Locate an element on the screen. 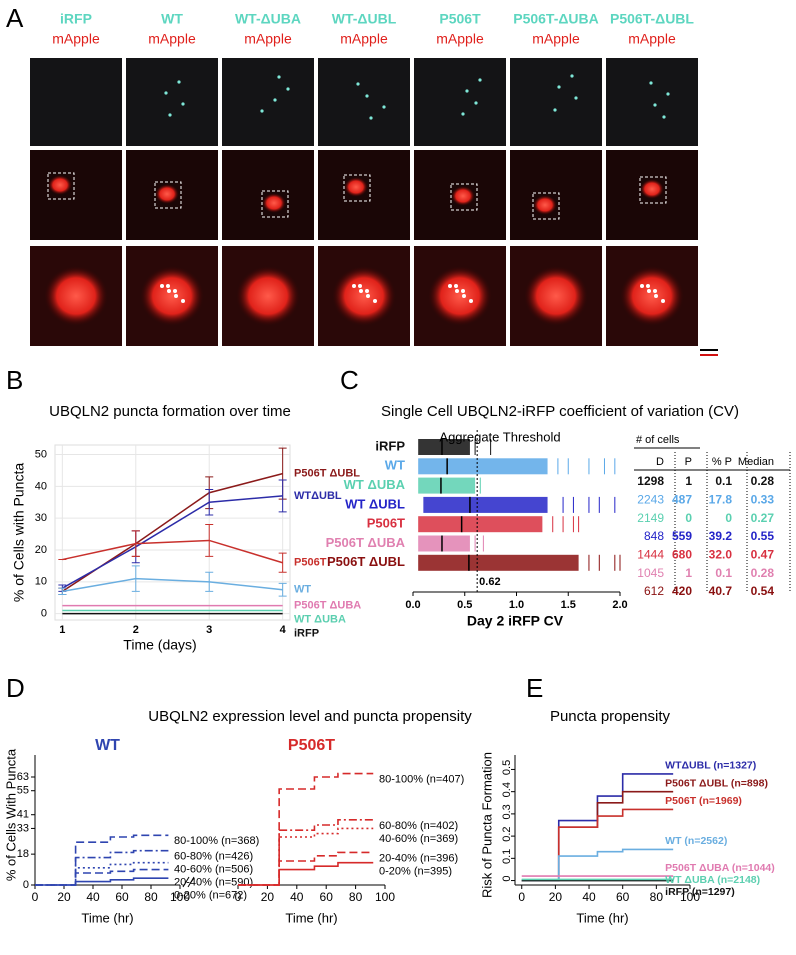  x-tick-label: 20 is located at coordinates (64, 897).